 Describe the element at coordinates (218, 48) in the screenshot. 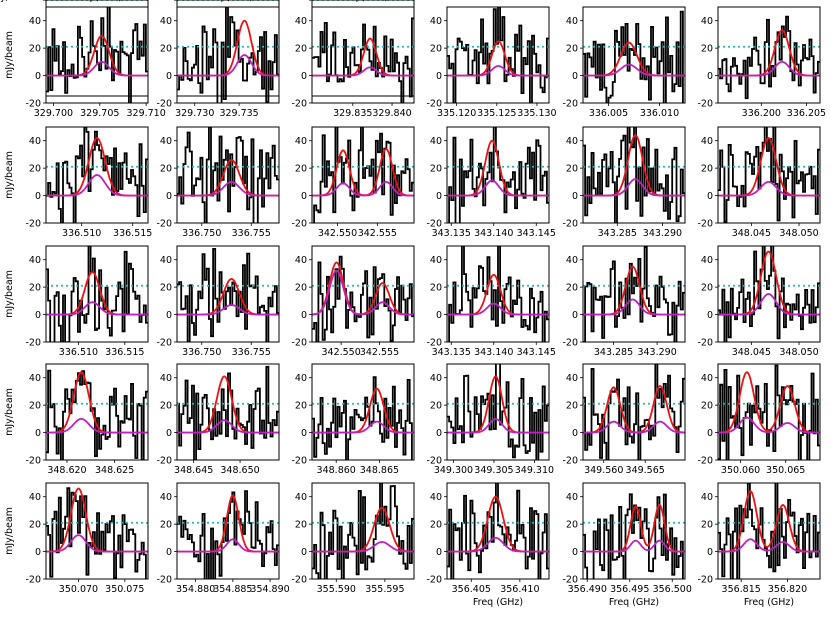

I see `spectrum-panel: -2002040362.310362.315Freq (GHz)` at that location.